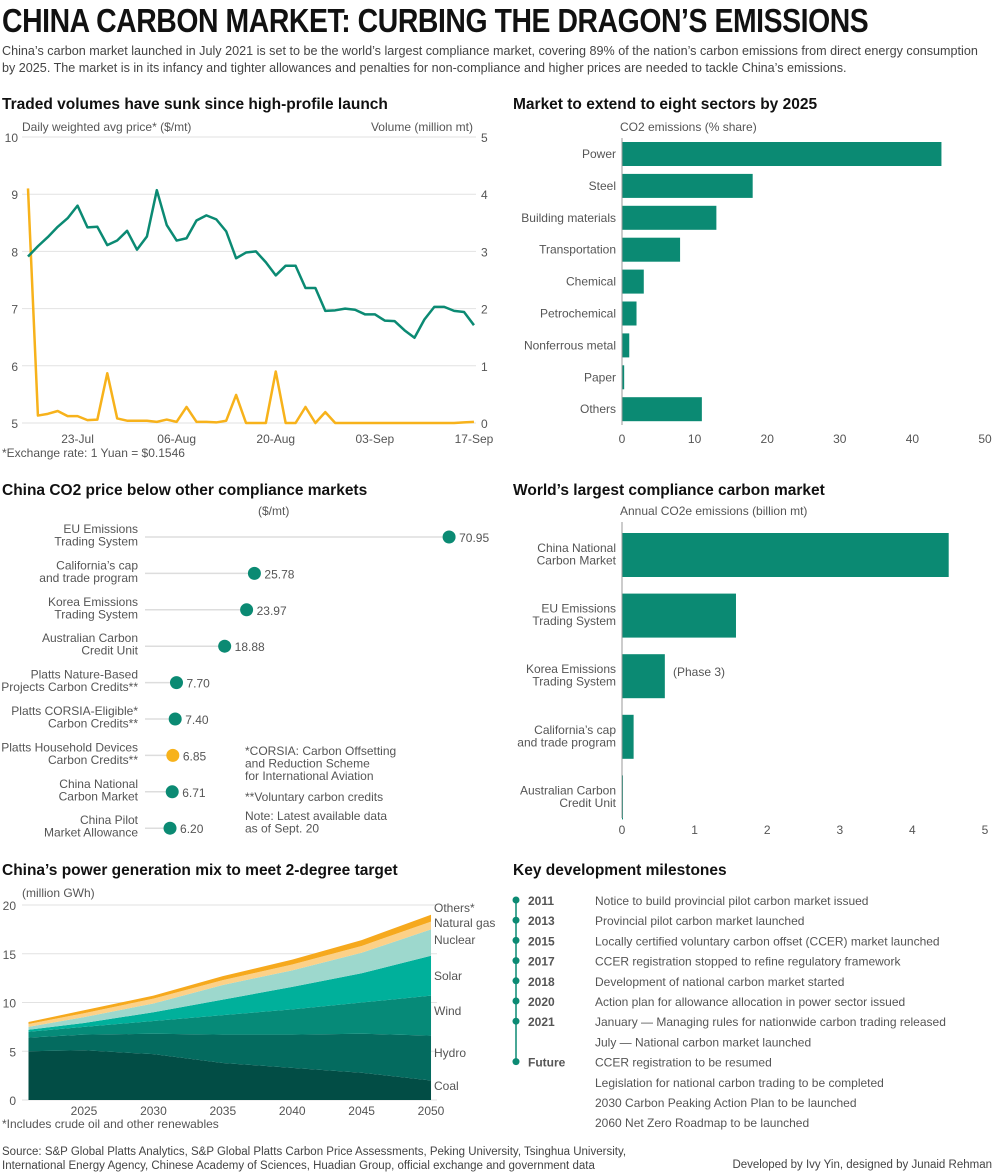  I want to click on x-tick-label: 10, so click(695, 439).